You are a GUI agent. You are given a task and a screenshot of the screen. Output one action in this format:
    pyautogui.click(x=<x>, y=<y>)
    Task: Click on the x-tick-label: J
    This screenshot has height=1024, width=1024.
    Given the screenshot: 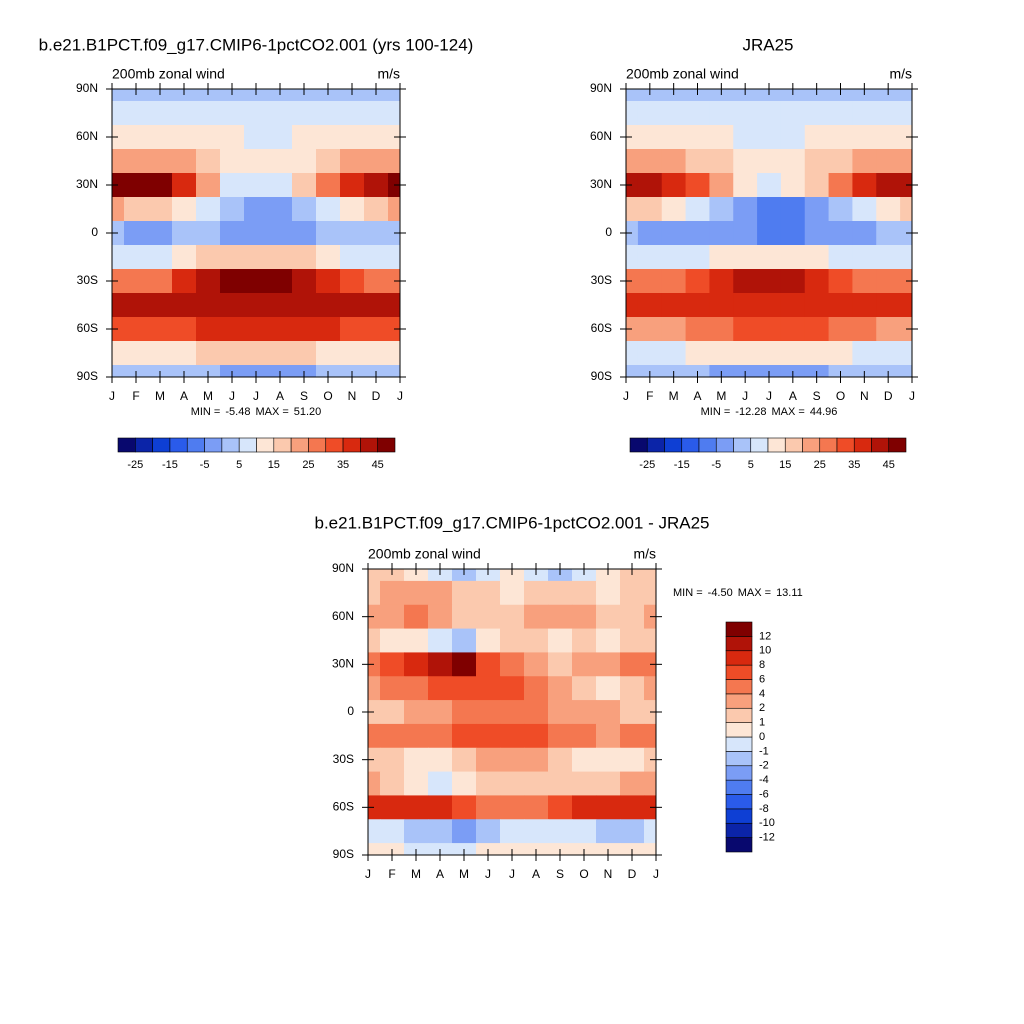 What is the action you would take?
    pyautogui.click(x=656, y=874)
    